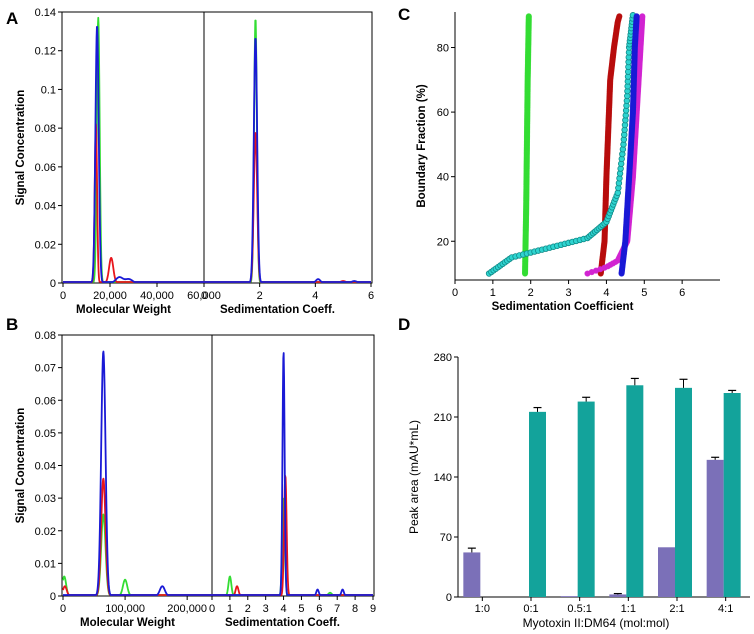 This screenshot has width=754, height=634. What do you see at coordinates (676, 609) in the screenshot?
I see `category-label: 2:1` at bounding box center [676, 609].